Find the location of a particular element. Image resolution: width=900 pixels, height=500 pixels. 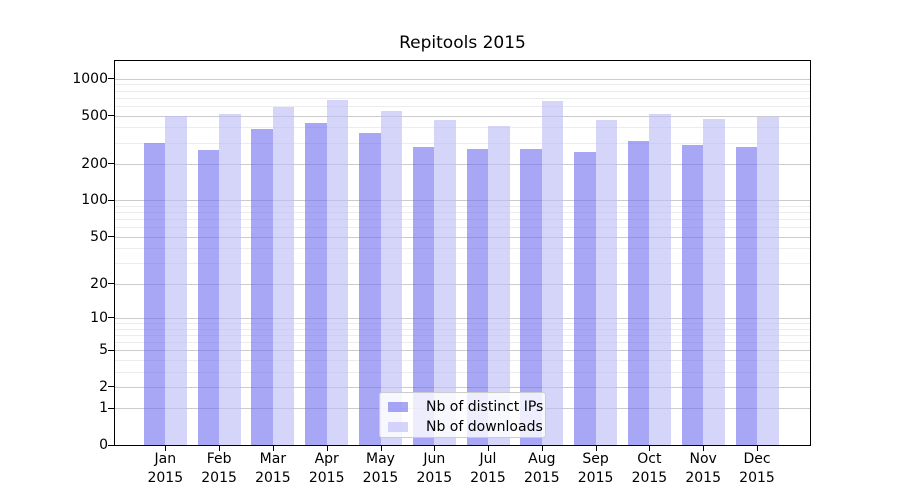

y-tick-label: 2 is located at coordinates (103, 386).